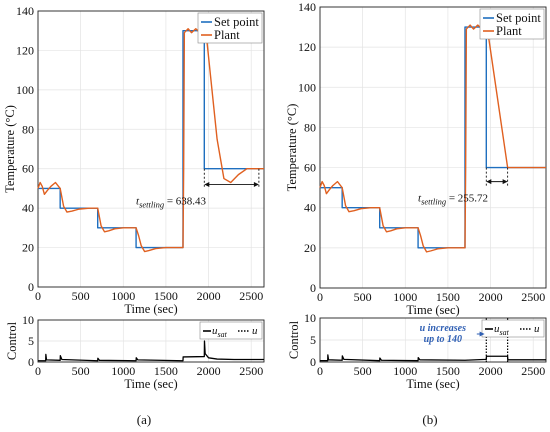  I want to click on temp-b-ytick-label: 60, so click(310, 168).